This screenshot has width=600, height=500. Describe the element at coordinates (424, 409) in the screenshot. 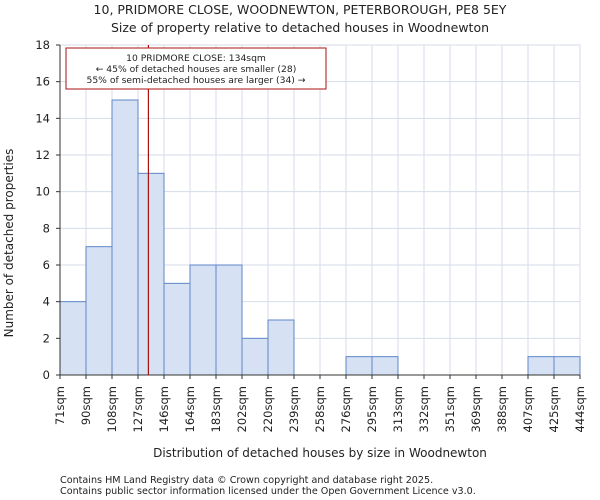

I see `x-tick-label: 332sqm` at that location.